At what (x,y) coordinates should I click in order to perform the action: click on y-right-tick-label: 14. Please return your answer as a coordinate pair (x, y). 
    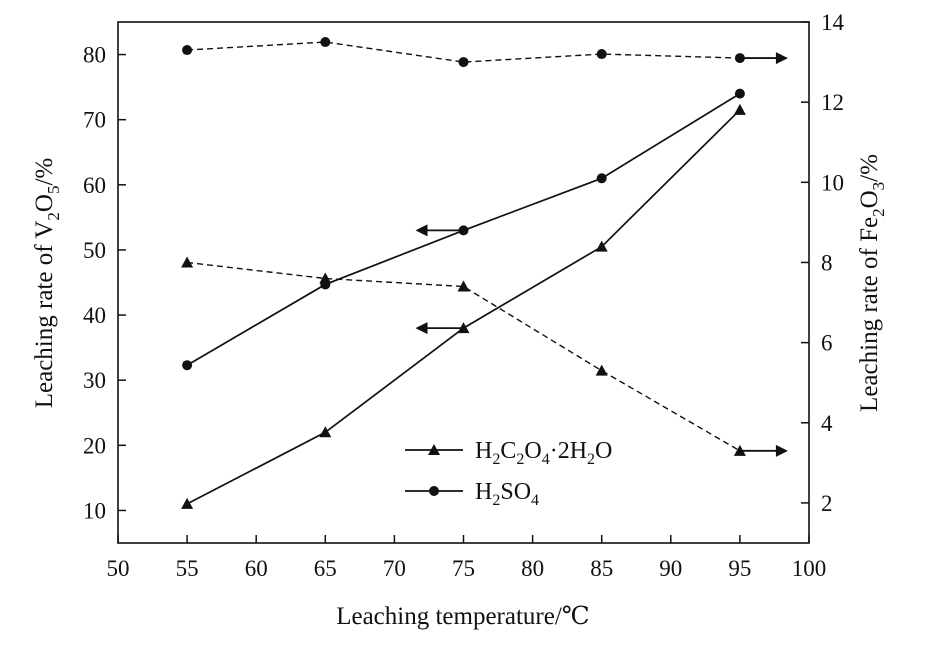
    Looking at the image, I should click on (833, 22).